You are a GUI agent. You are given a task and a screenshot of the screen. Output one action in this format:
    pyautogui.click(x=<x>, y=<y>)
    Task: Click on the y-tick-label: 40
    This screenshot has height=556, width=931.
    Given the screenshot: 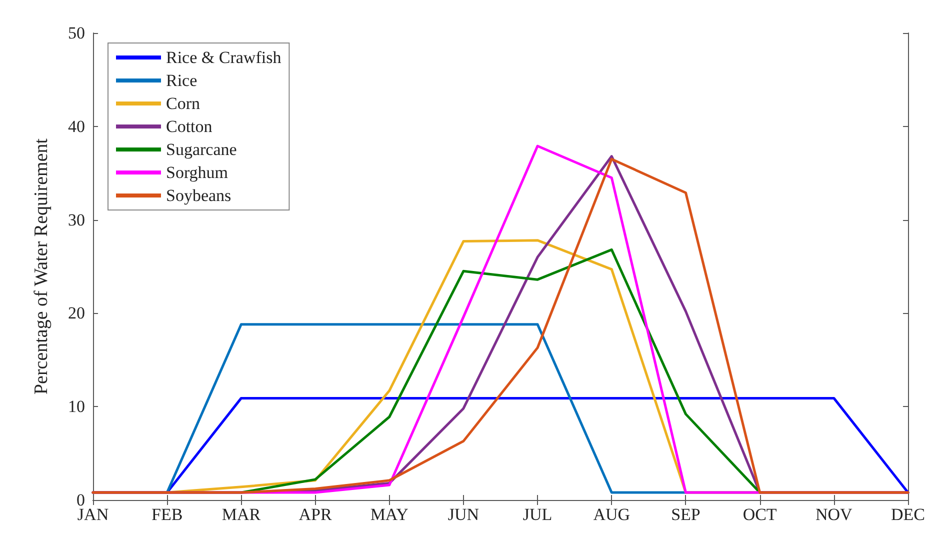 What is the action you would take?
    pyautogui.click(x=76, y=126)
    